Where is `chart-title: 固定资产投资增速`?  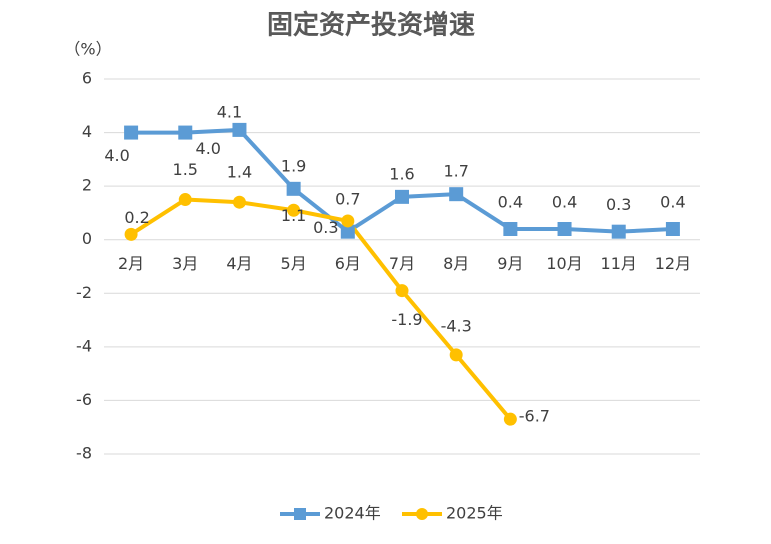 chart-title: 固定资产投资增速 is located at coordinates (371, 25).